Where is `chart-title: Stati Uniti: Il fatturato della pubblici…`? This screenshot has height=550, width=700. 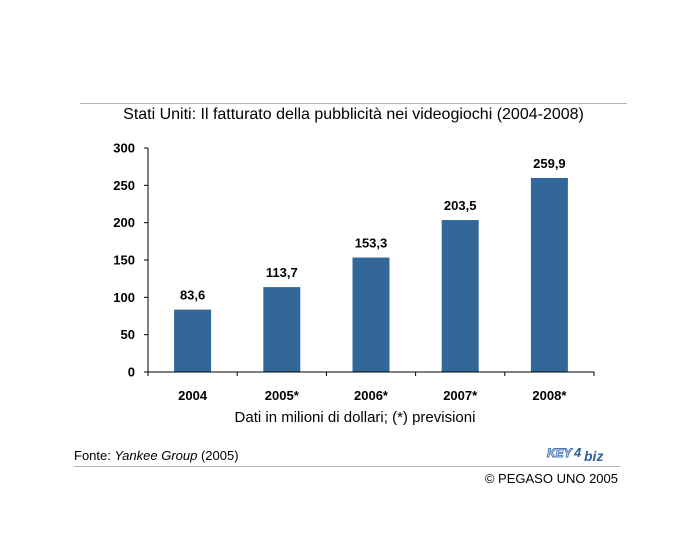
chart-title: Stati Uniti: Il fatturato della pubblici… is located at coordinates (353, 114).